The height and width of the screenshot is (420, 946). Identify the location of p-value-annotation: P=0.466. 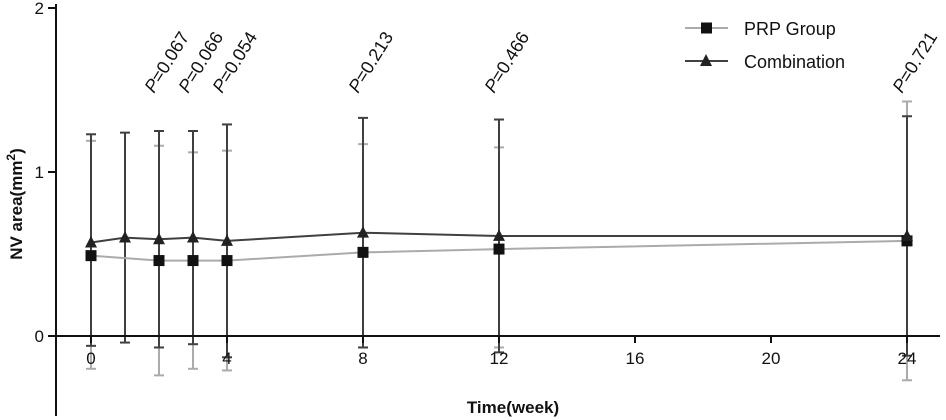
(506, 62).